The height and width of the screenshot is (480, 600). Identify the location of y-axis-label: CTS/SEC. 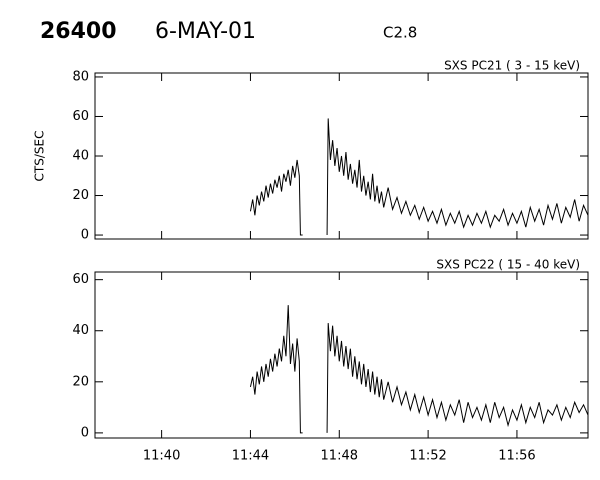
(40, 156).